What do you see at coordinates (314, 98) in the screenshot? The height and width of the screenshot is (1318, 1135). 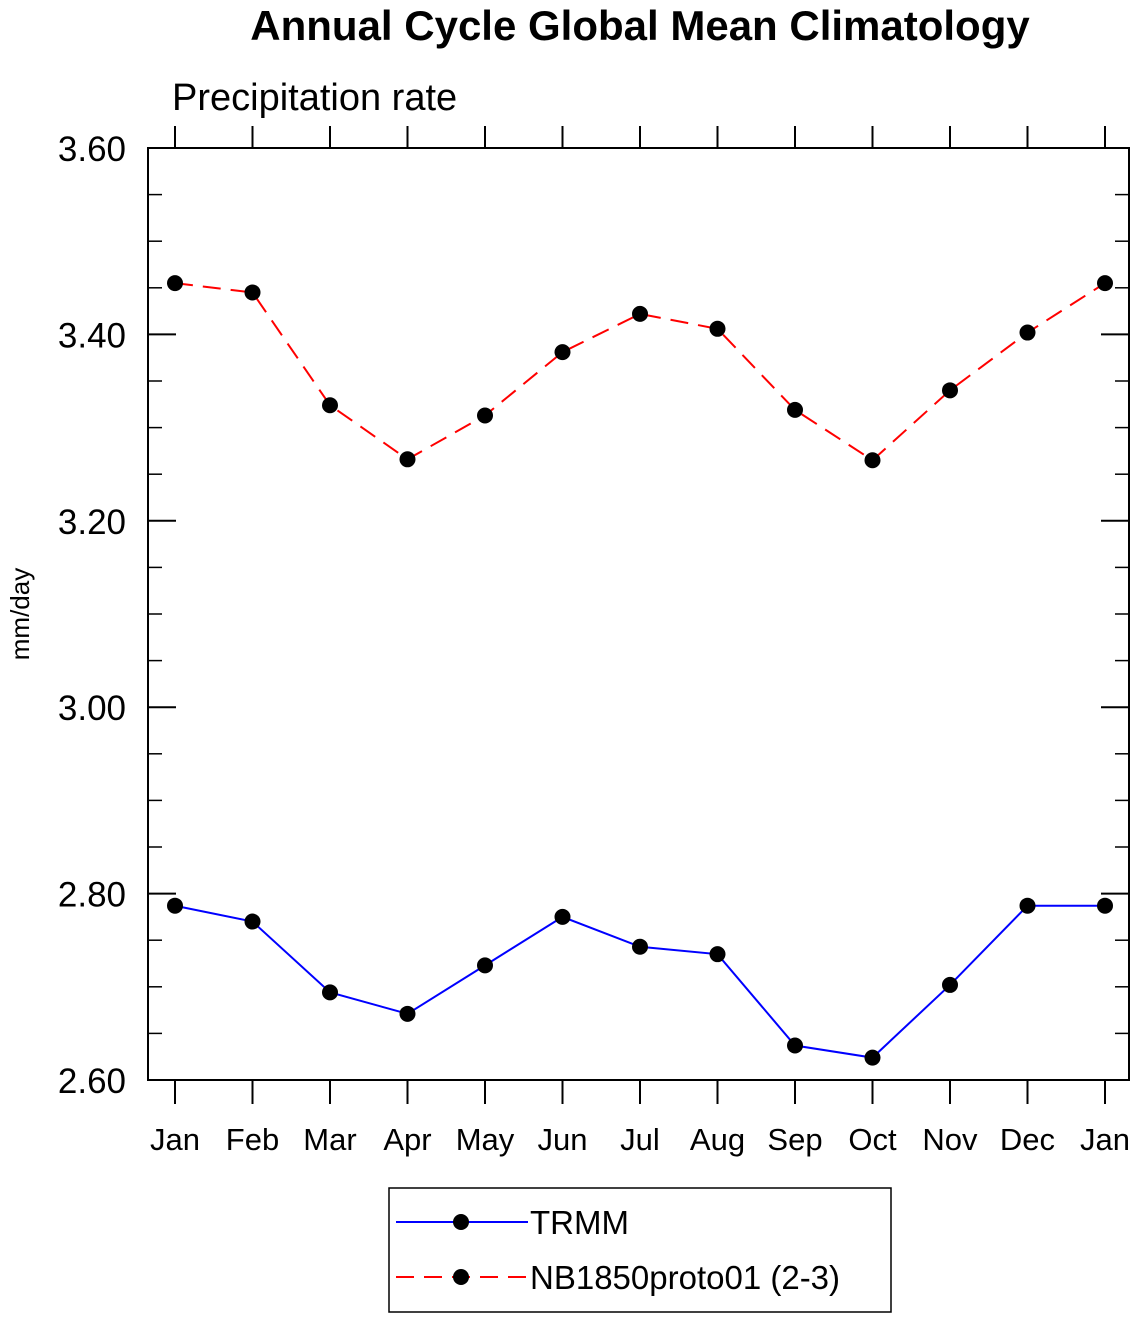 I see `chart-subtitle: Precipitation rate` at bounding box center [314, 98].